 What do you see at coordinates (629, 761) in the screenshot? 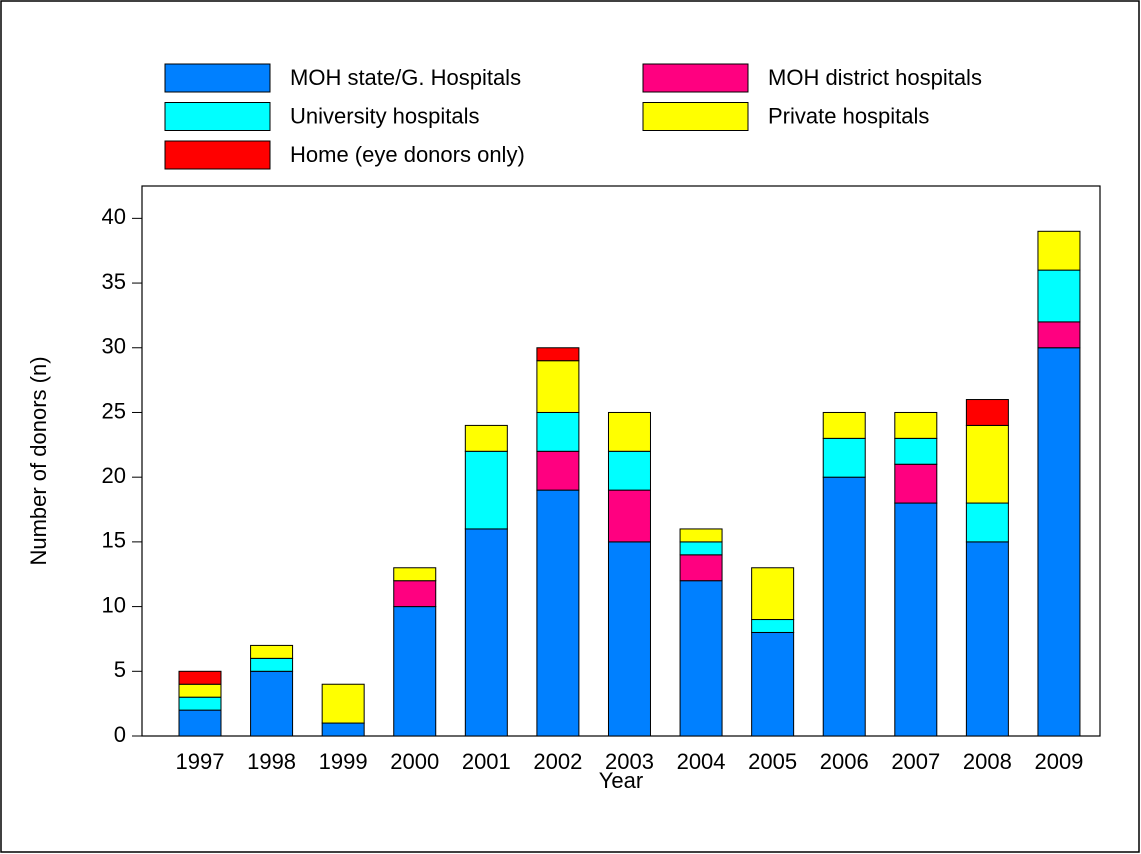
I see `x-tick-label: 2003` at bounding box center [629, 761].